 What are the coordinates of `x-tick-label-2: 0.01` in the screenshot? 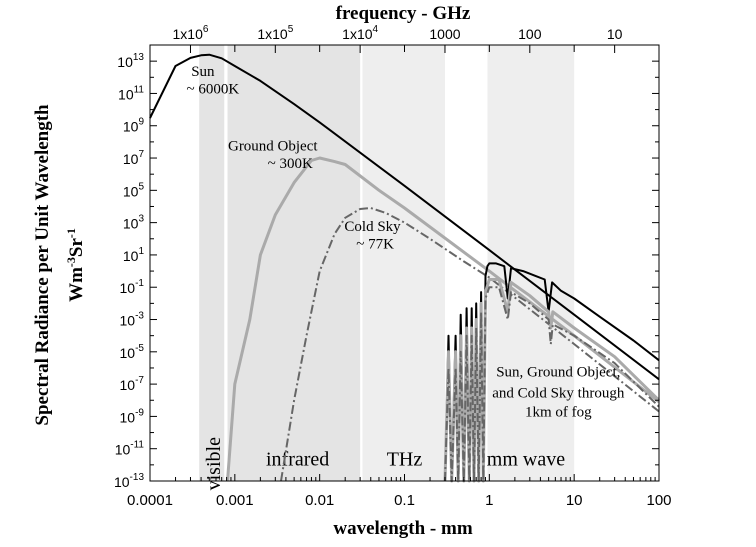 It's located at (319, 500).